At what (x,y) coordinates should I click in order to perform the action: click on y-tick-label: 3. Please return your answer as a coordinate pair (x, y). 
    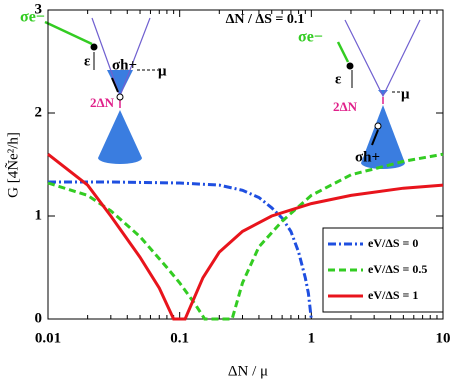
    Looking at the image, I should click on (39, 9).